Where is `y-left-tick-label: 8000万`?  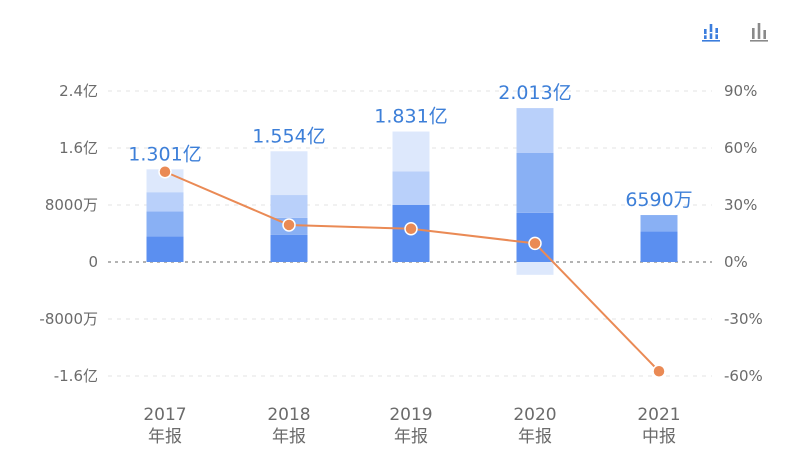
y-left-tick-label: 8000万 is located at coordinates (71, 205).